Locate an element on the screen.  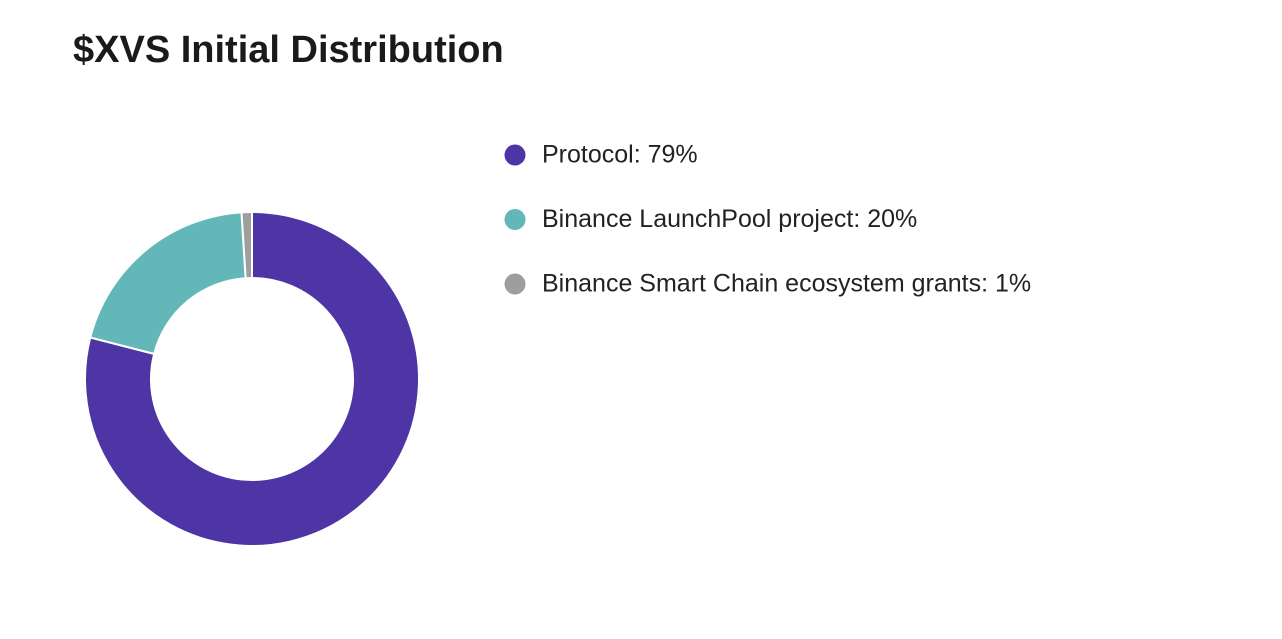
legend-label: Binance Smart Chain ecosystem grants: 1% is located at coordinates (786, 284).